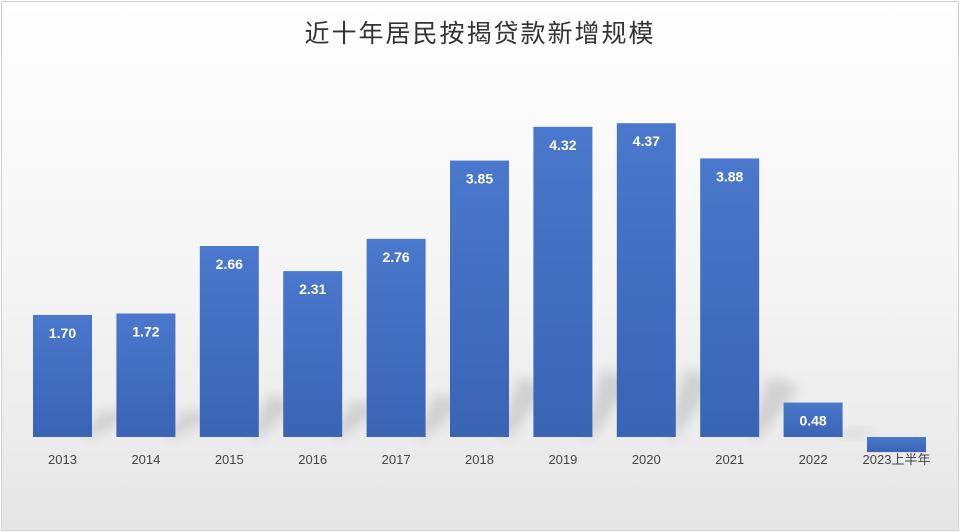 This screenshot has height=532, width=960. Describe the element at coordinates (145, 332) in the screenshot. I see `data-label: 1.72` at that location.